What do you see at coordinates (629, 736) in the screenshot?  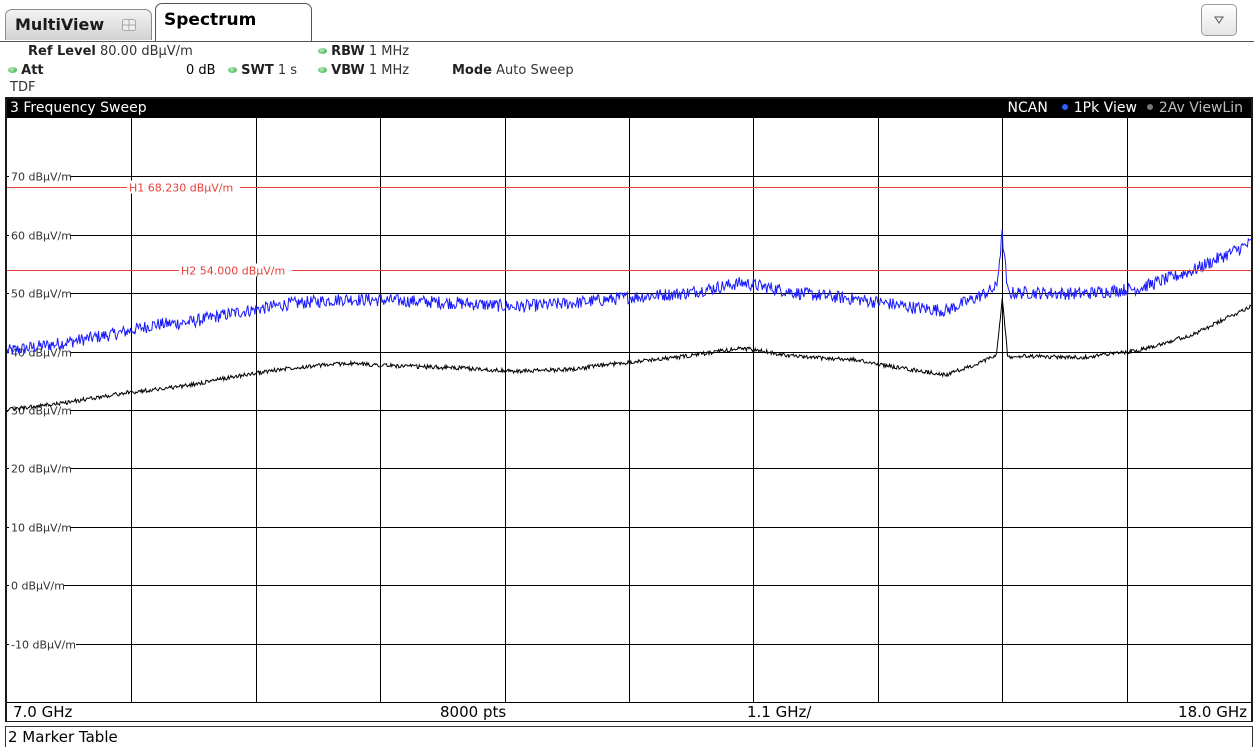 I see `marker-table-panel: 2 Marker Table` at bounding box center [629, 736].